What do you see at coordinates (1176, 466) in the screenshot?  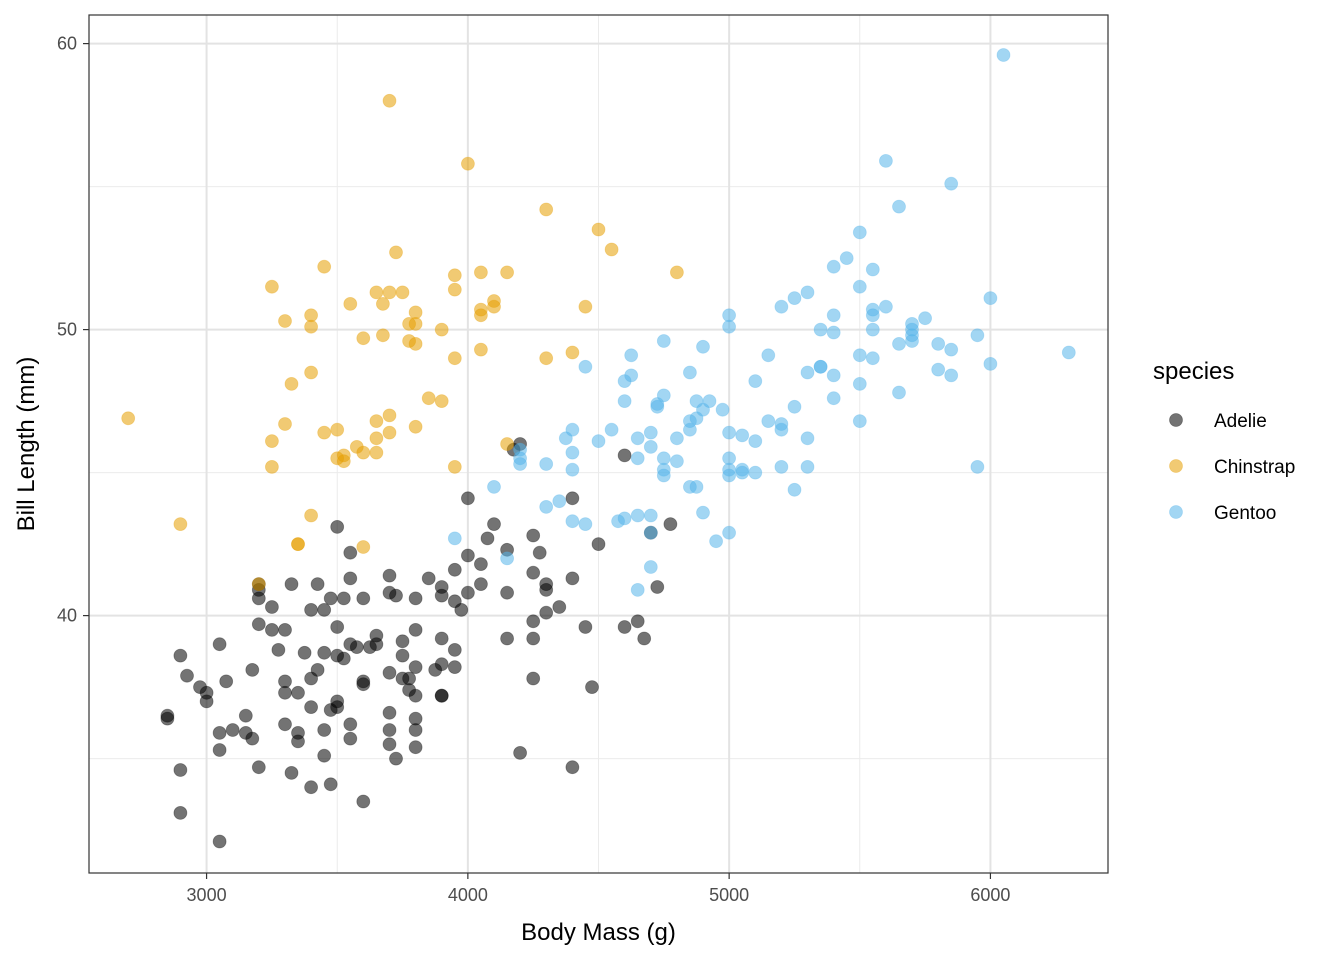 I see `legend-key-chinstrap` at bounding box center [1176, 466].